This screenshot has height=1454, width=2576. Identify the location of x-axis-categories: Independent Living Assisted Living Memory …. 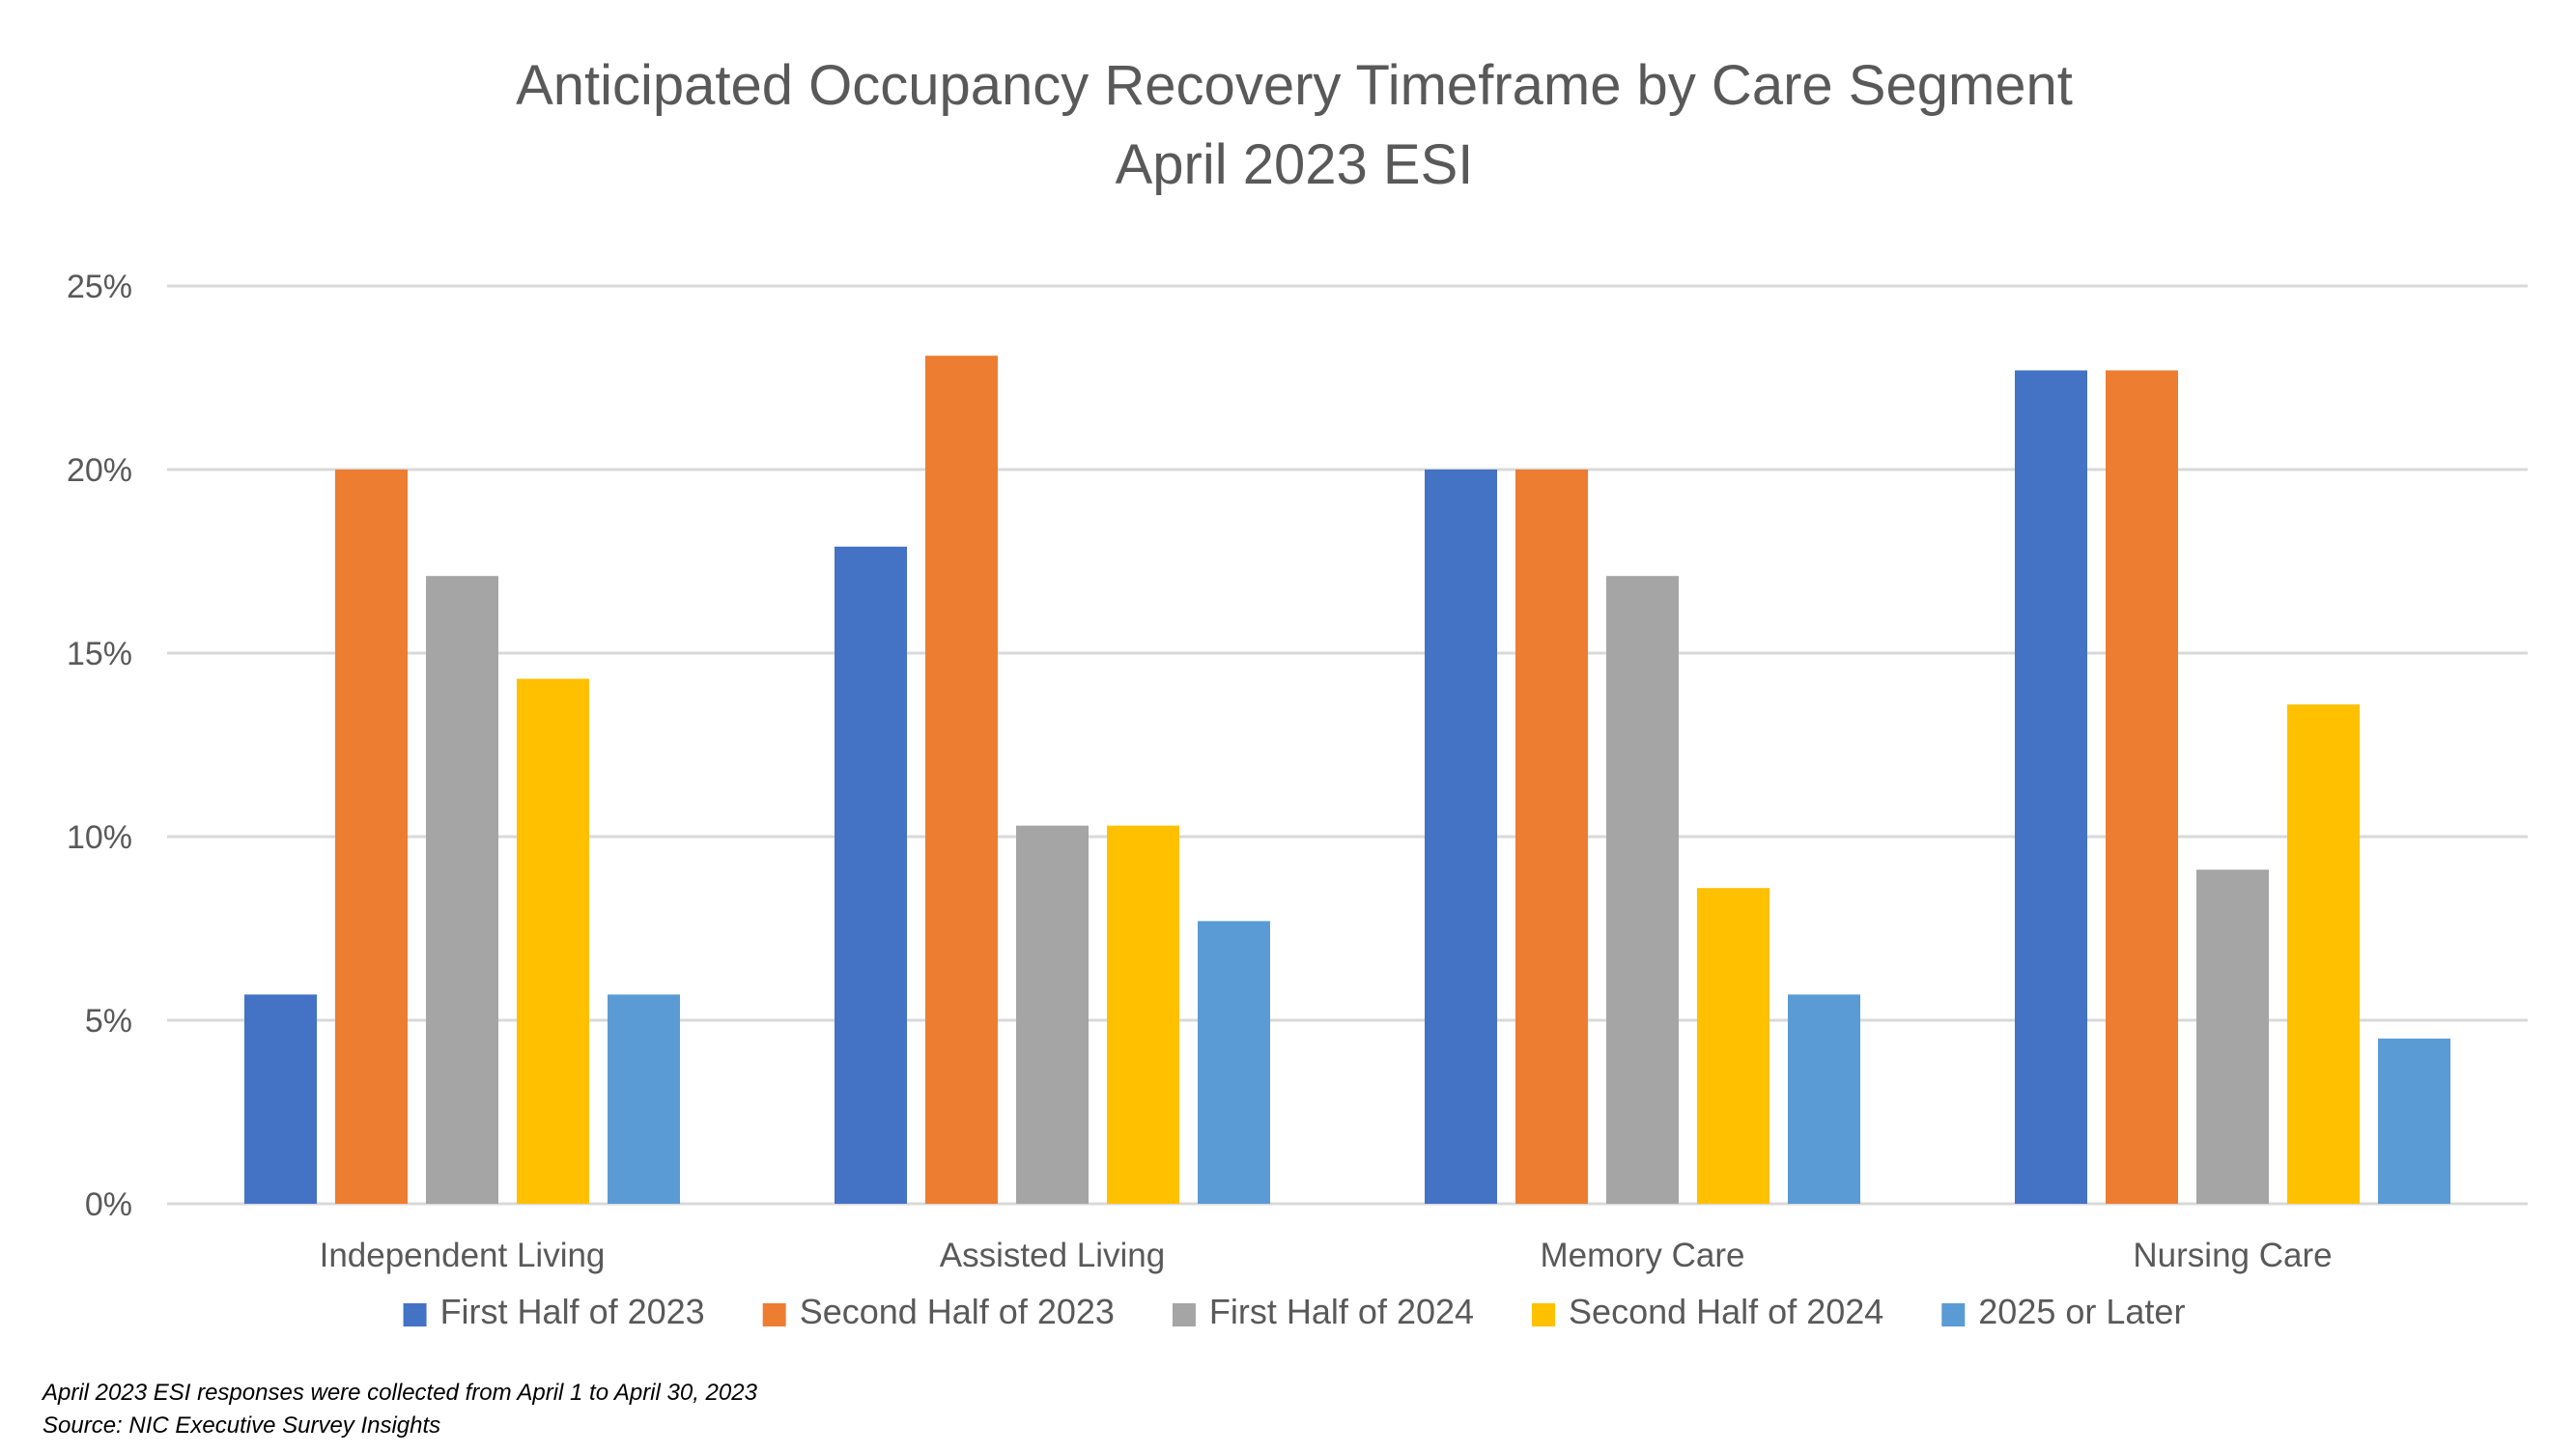
(1326, 1256).